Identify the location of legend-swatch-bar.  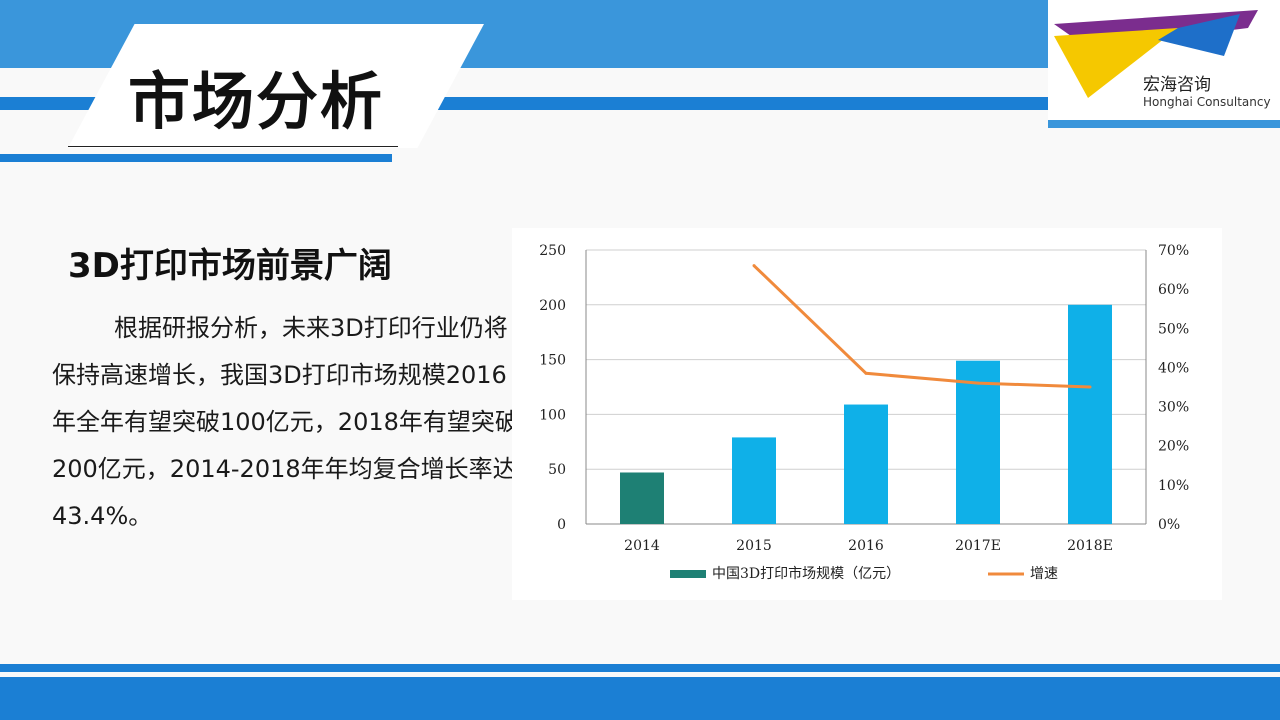
(688, 574).